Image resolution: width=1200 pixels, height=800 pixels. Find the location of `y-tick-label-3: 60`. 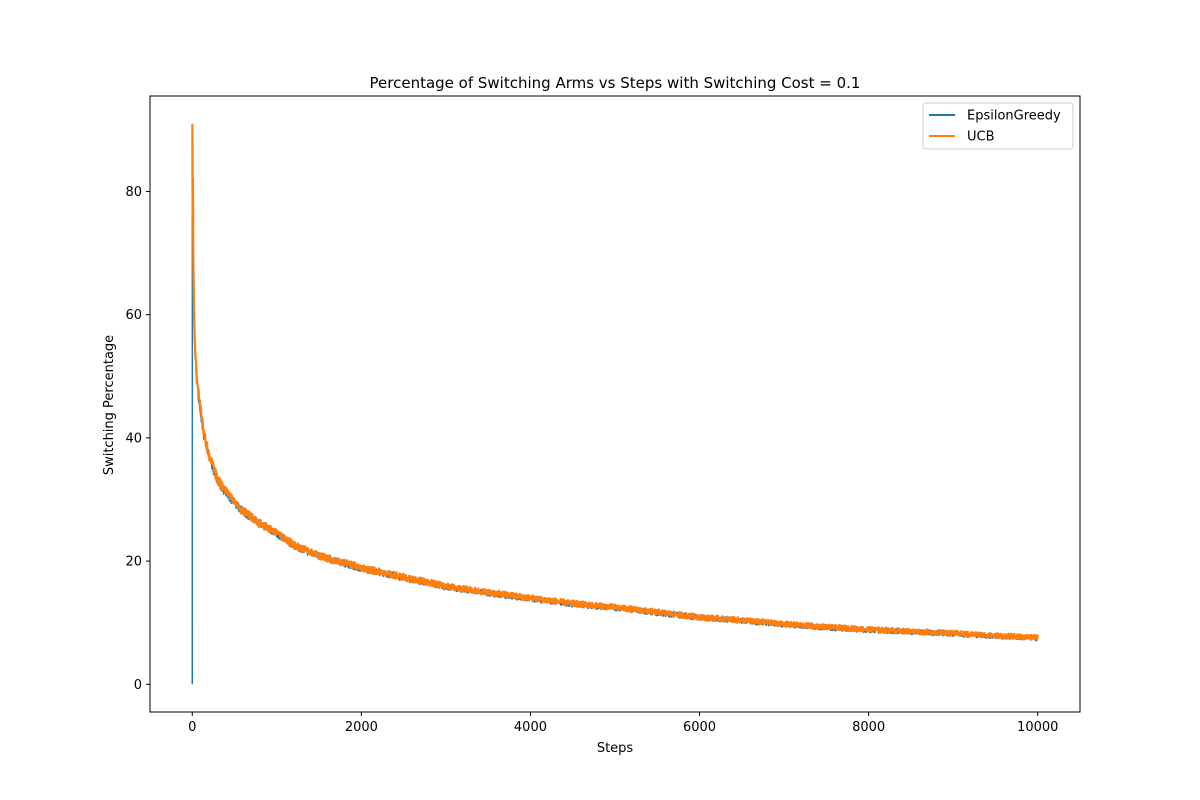

y-tick-label-3: 60 is located at coordinates (133, 315).